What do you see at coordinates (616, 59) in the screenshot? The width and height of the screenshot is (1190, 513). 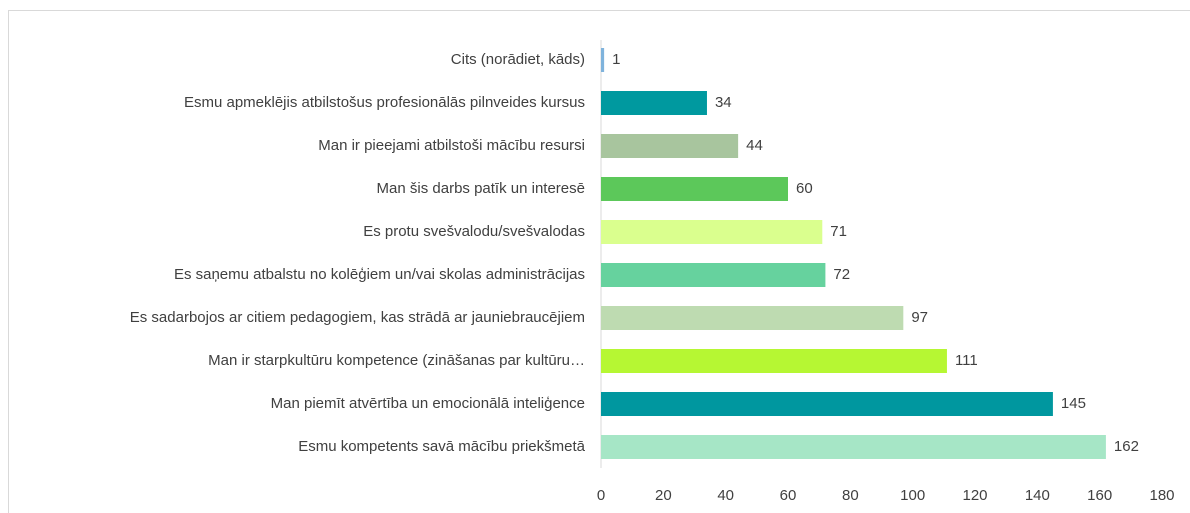 I see `value-label: 1` at bounding box center [616, 59].